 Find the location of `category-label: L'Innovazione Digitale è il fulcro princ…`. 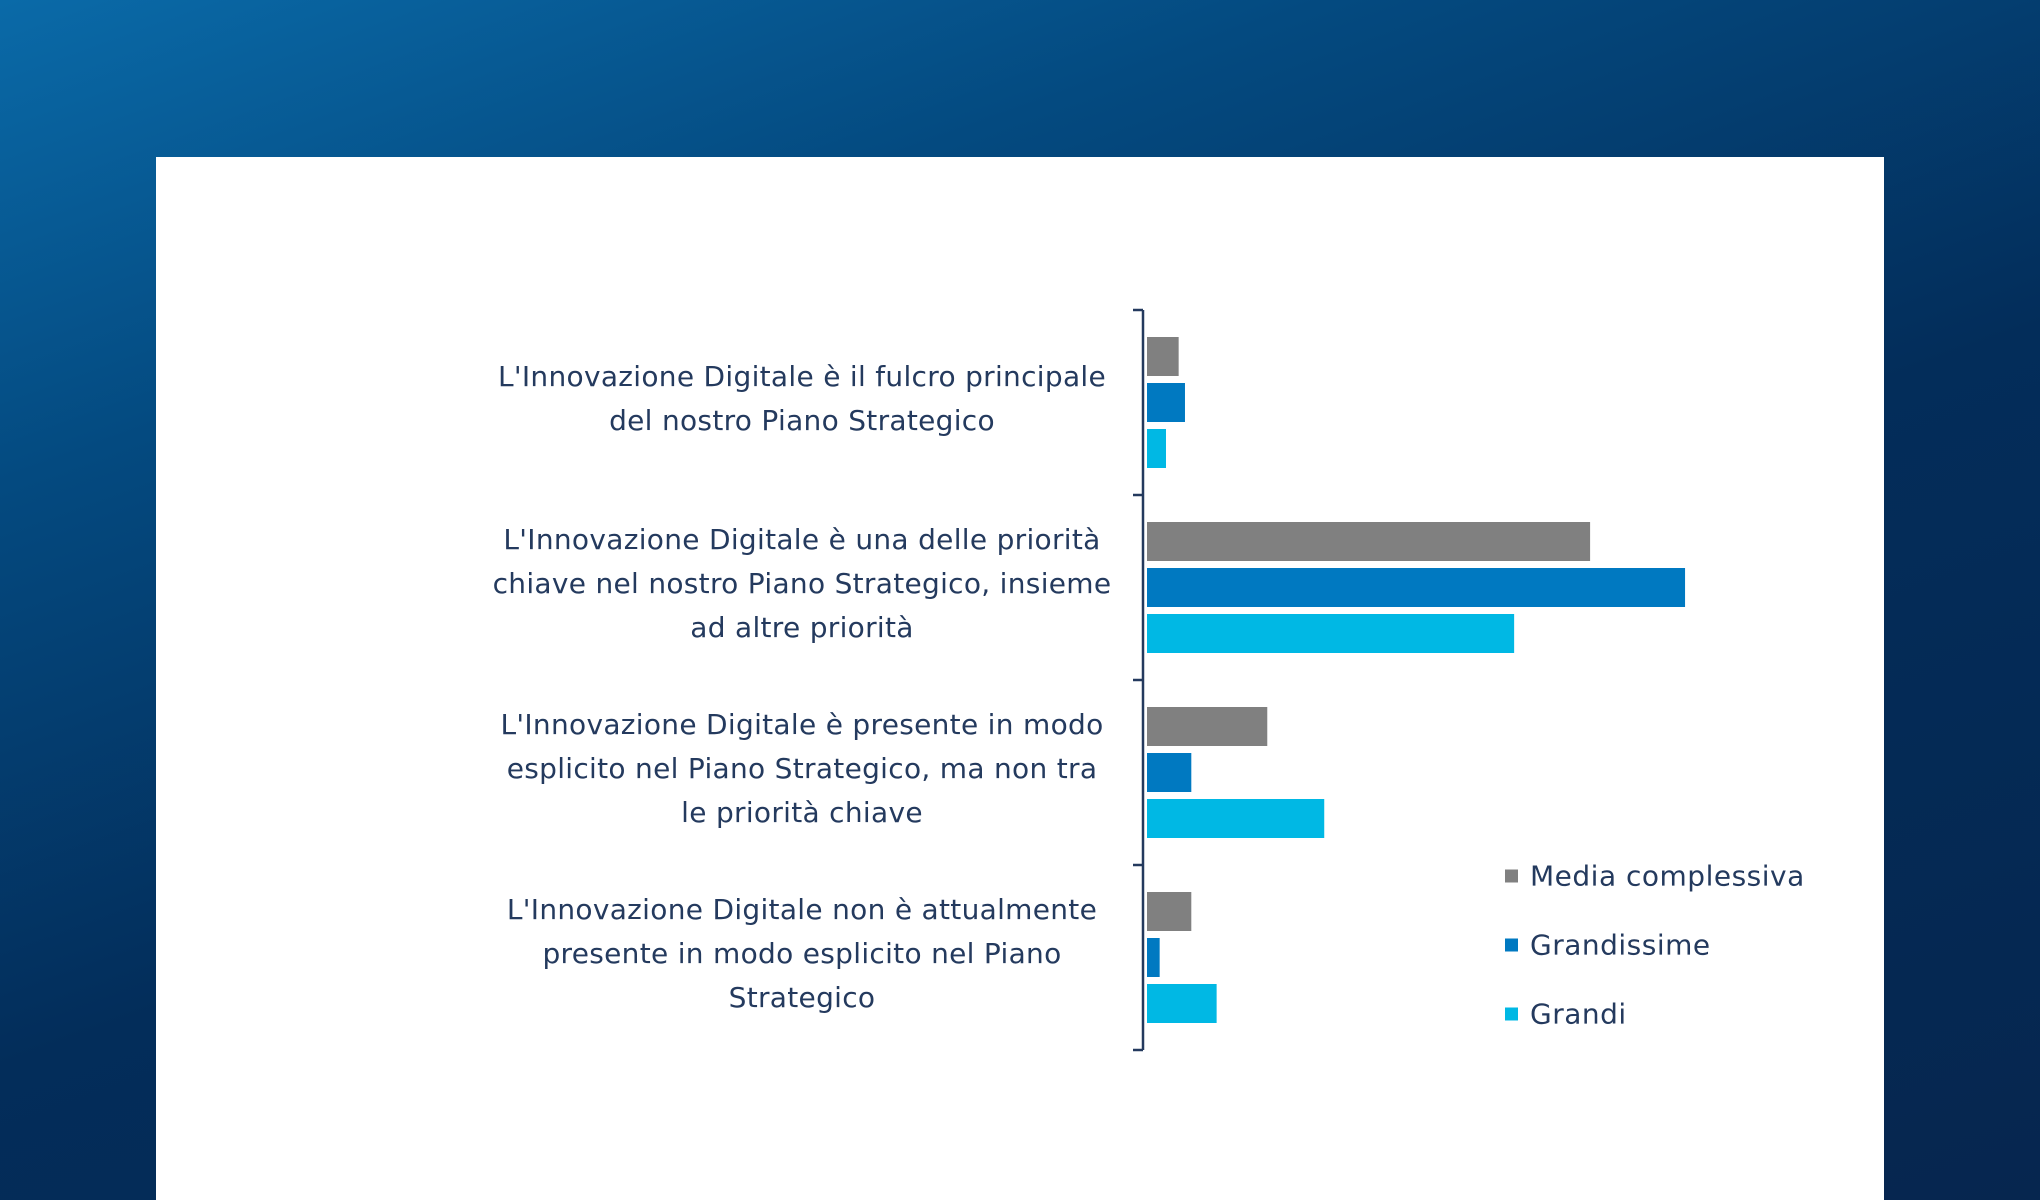

category-label: L'Innovazione Digitale è il fulcro princ… is located at coordinates (802, 398).